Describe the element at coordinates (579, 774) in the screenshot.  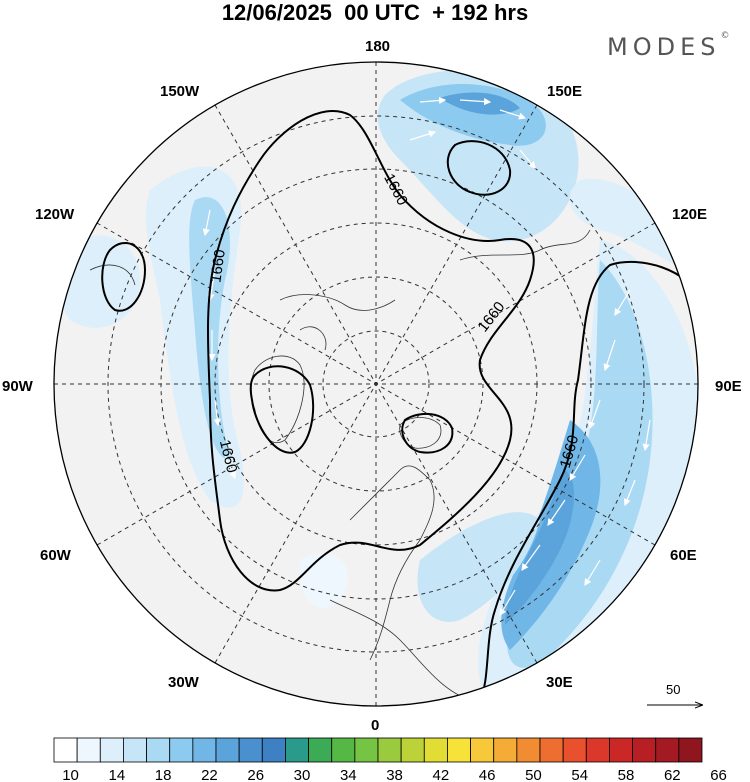
I see `colorbar-tick-label: 54` at that location.